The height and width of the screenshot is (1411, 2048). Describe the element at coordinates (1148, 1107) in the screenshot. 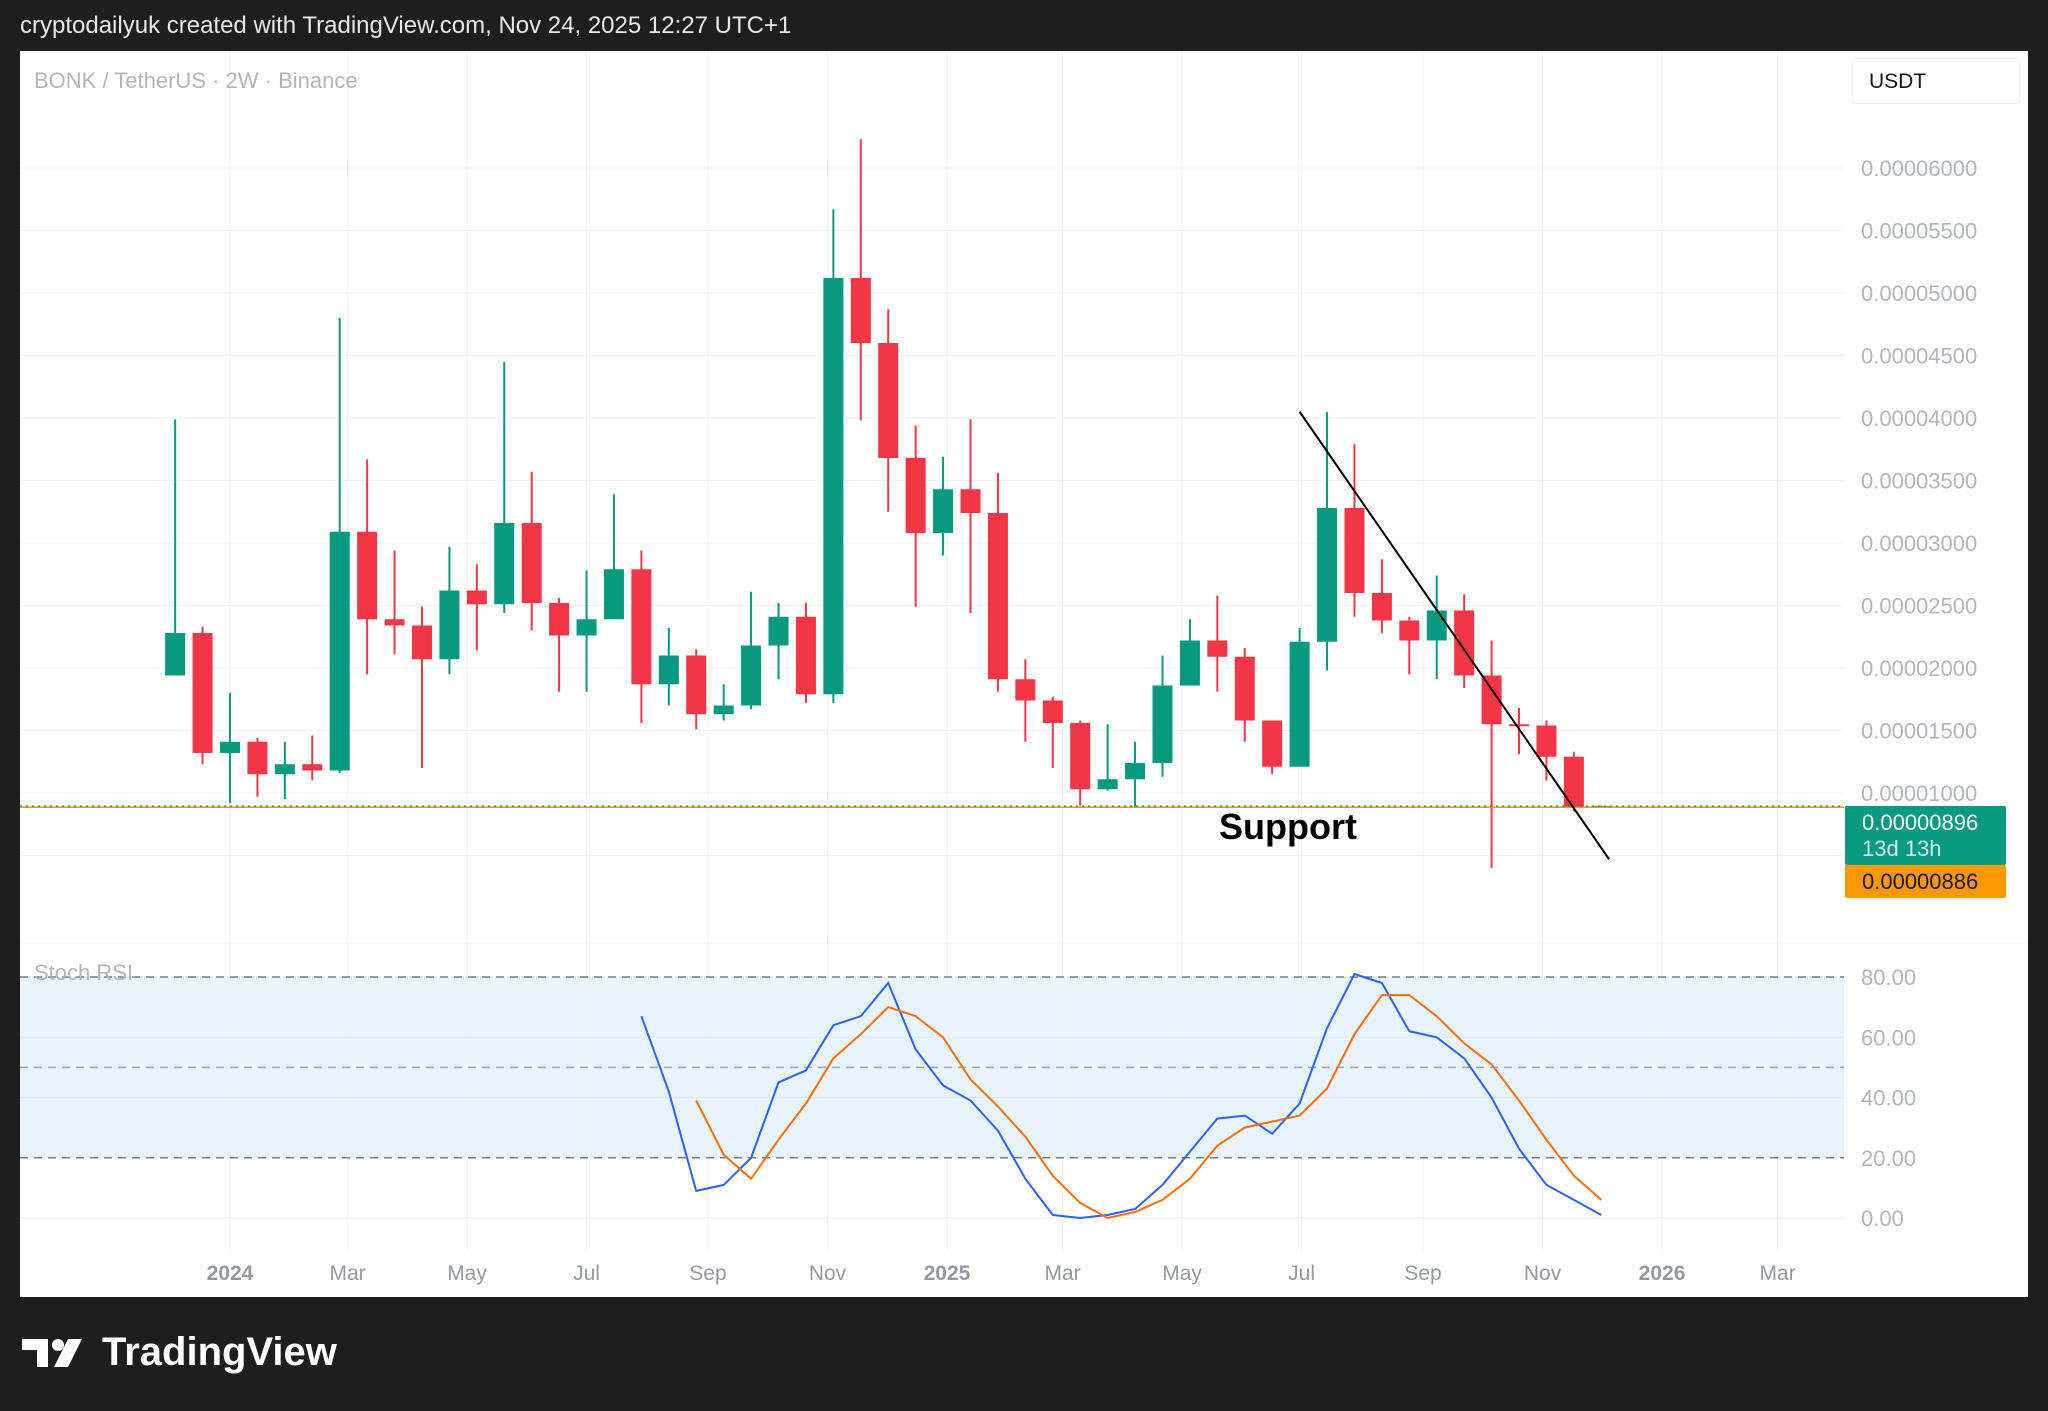

I see `stoch-d-line` at that location.